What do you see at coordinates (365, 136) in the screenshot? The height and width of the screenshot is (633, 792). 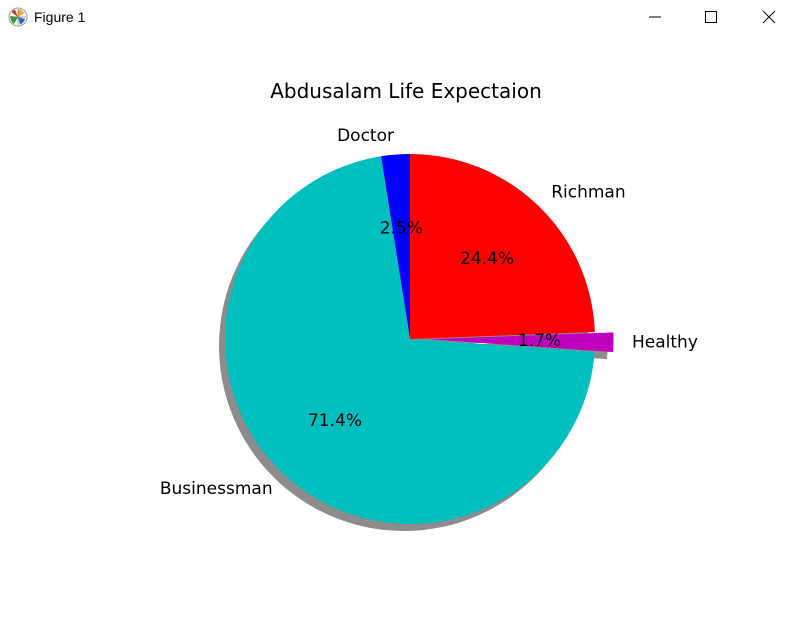 I see `slice-label-doctor: Doctor` at bounding box center [365, 136].